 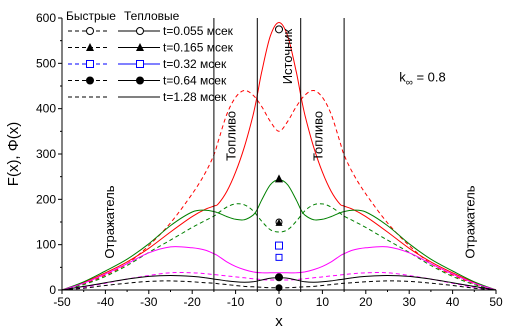 I want to click on k-annotation-prefix: k, so click(x=402, y=76).